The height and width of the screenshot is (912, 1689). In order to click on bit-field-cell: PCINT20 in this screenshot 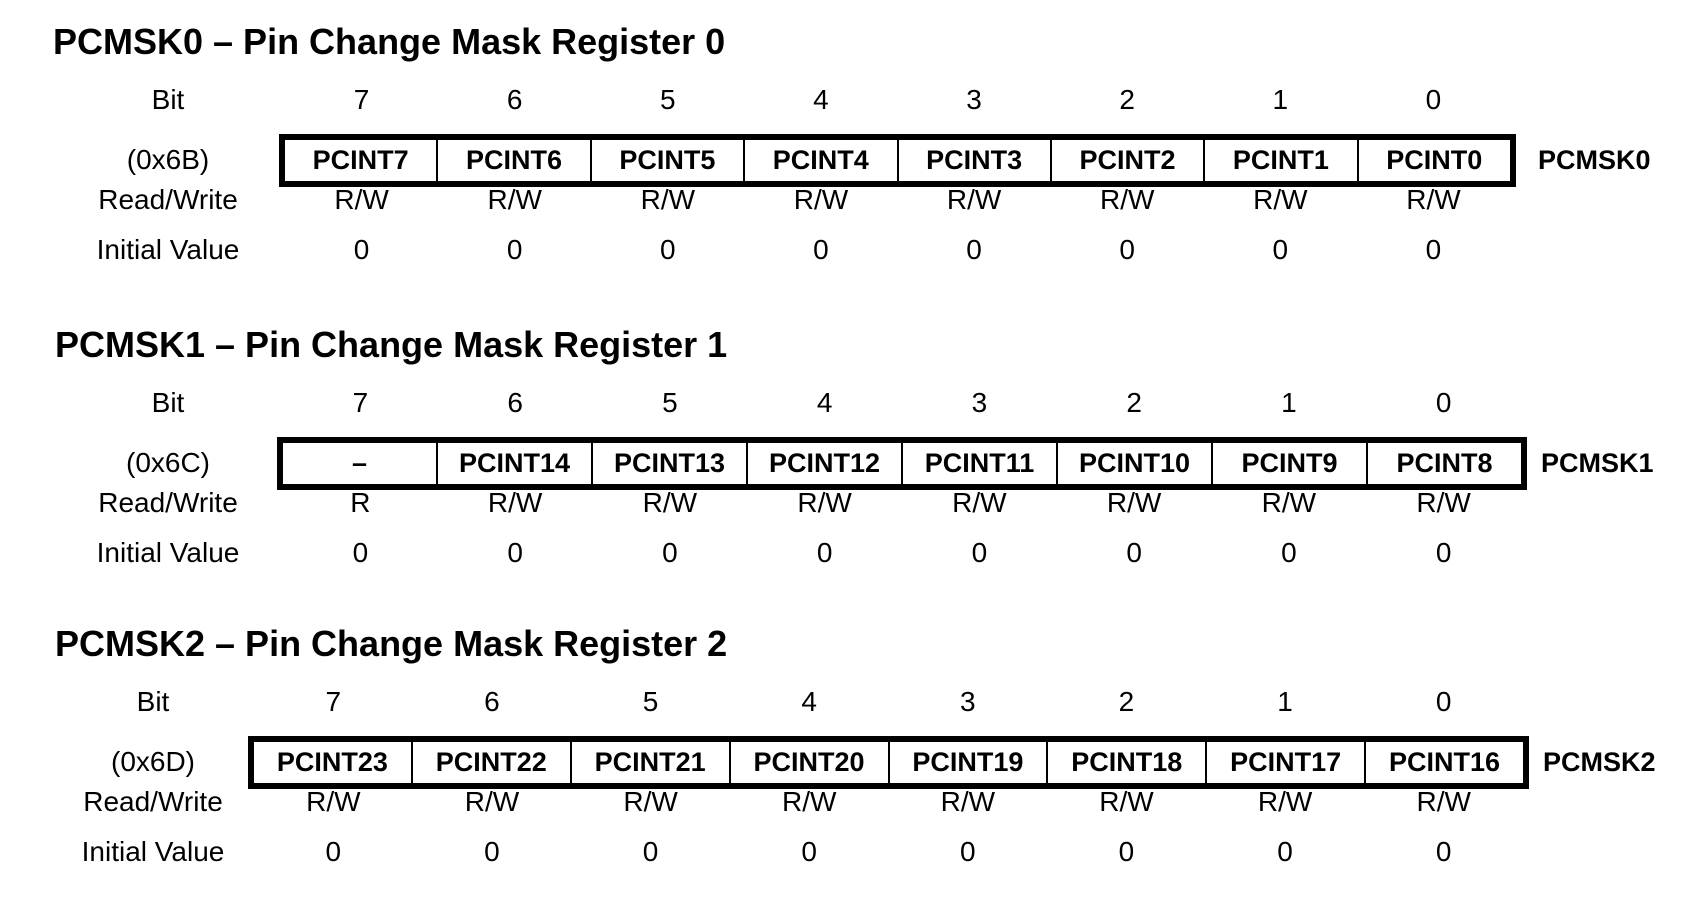, I will do `click(808, 762)`.